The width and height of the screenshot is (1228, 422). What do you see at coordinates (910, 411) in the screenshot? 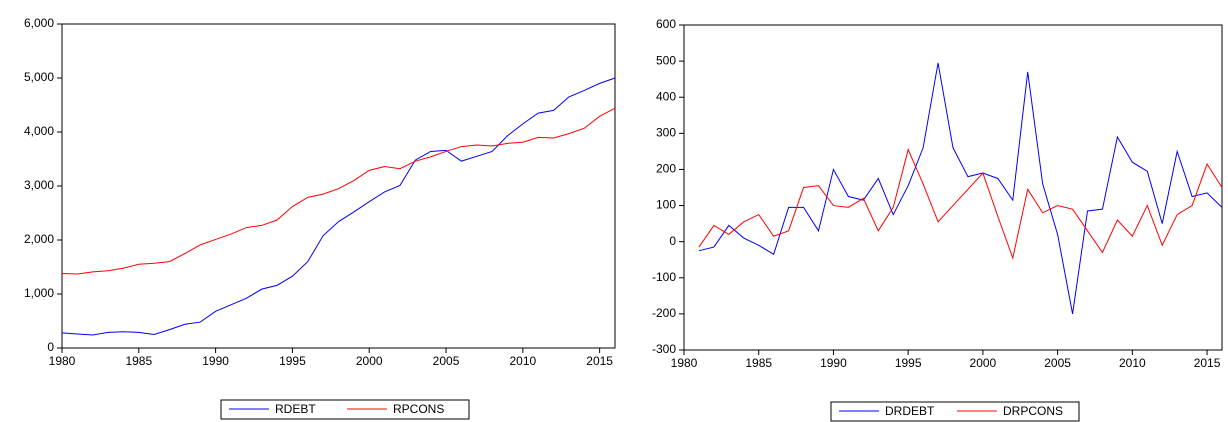
I see `legend-label: DRDEBT` at bounding box center [910, 411].